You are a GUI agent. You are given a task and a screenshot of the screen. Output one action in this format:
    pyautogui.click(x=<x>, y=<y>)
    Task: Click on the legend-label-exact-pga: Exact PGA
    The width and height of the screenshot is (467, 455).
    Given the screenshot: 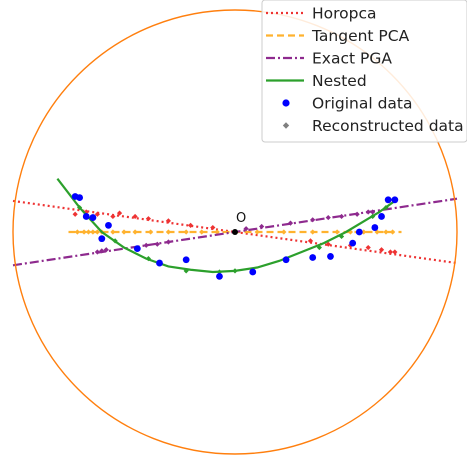 What is the action you would take?
    pyautogui.click(x=352, y=59)
    